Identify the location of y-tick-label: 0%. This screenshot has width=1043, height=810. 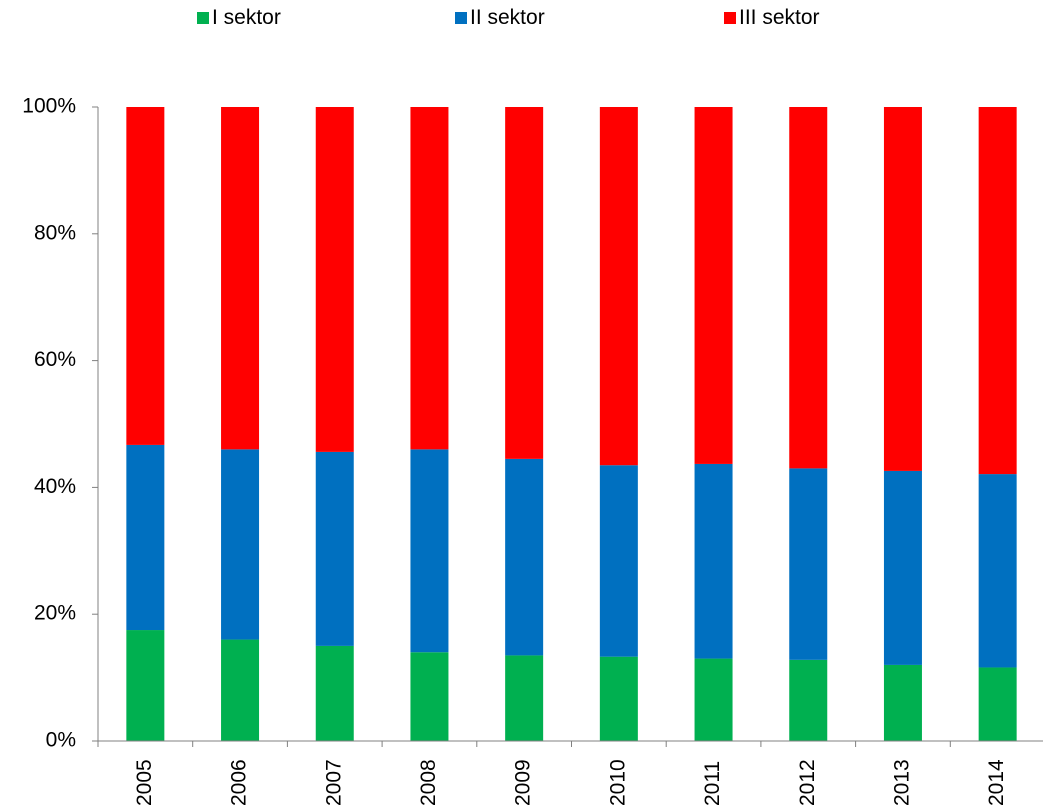
(61, 740).